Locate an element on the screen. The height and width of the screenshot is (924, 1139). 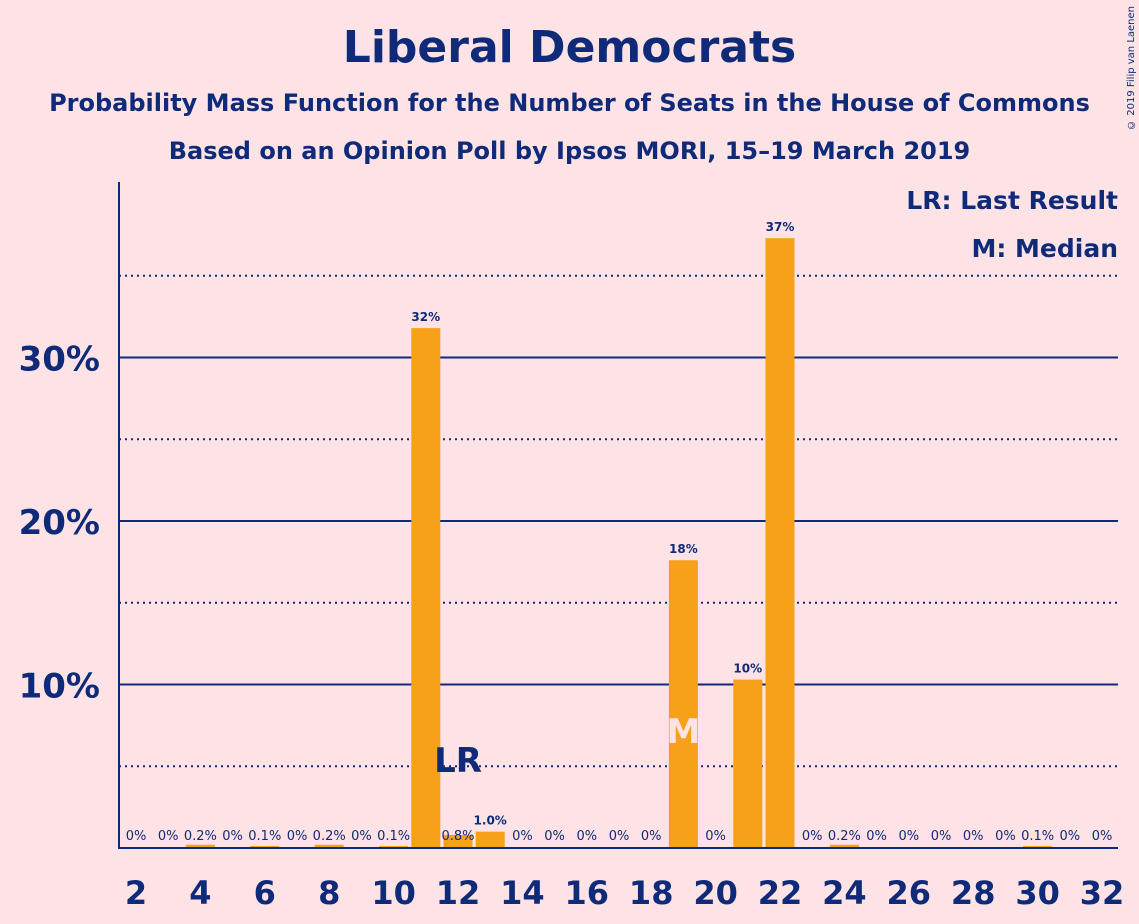
data-label: 10% is located at coordinates (747, 669).